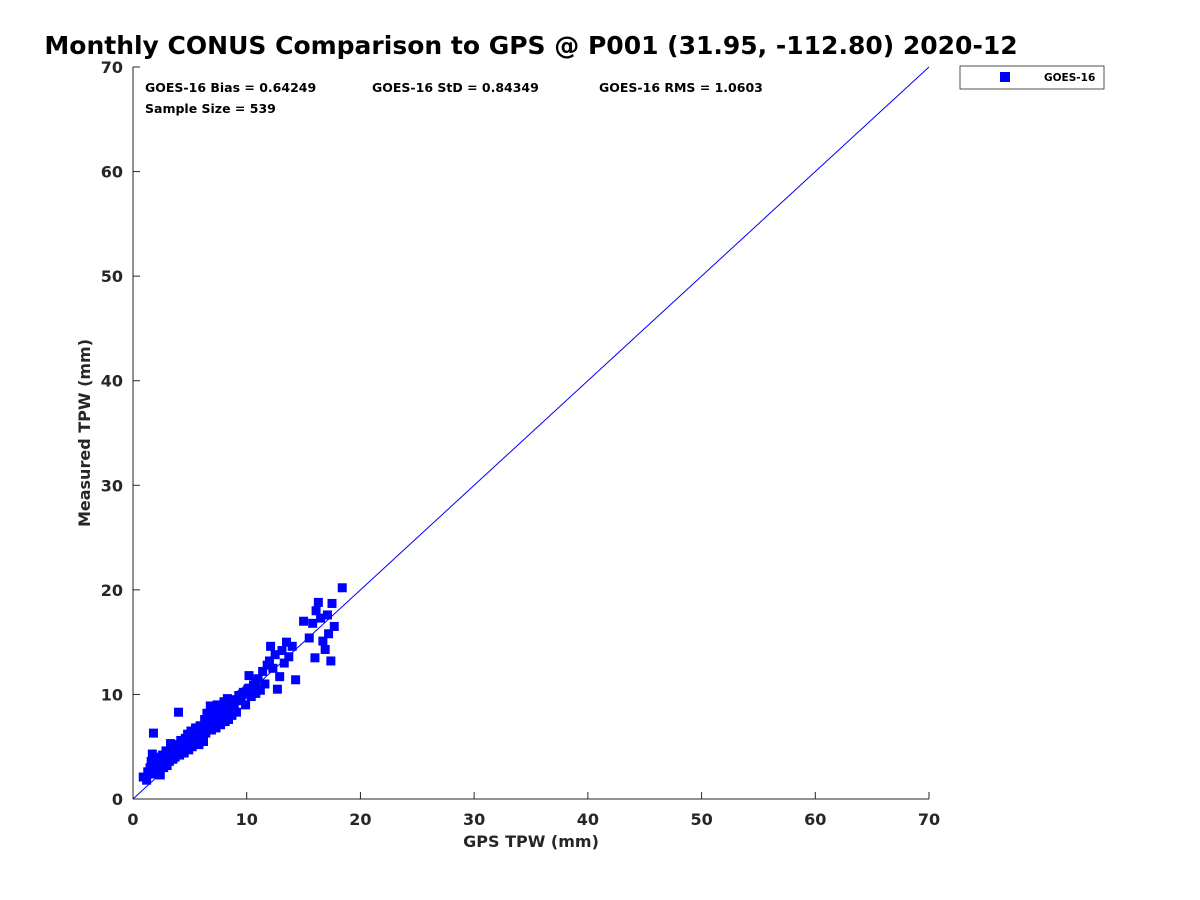 This screenshot has height=900, width=1200. Describe the element at coordinates (84, 433) in the screenshot. I see `y-axis-label: Measured TPW (mm)` at that location.